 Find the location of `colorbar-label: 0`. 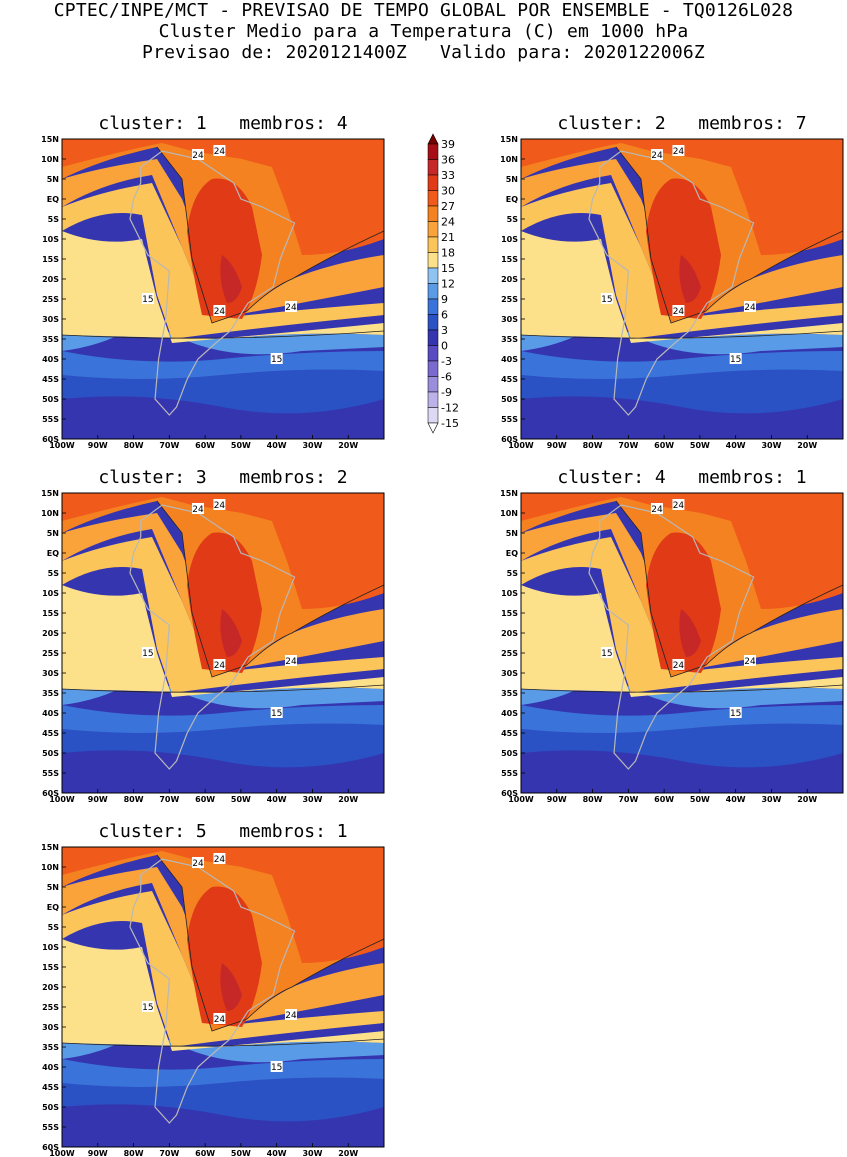

colorbar-label: 0 is located at coordinates (444, 346).